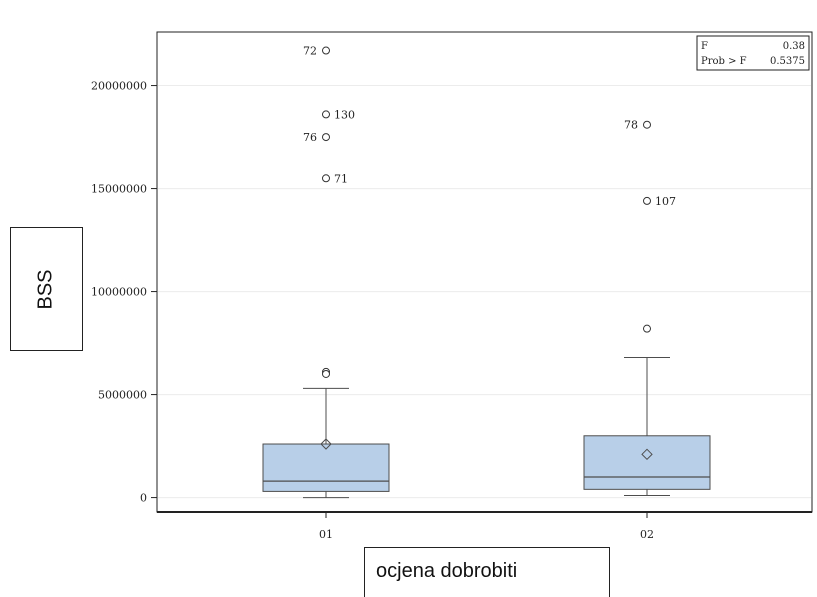 The height and width of the screenshot is (597, 817). Describe the element at coordinates (341, 178) in the screenshot. I see `outlier-label: 71` at that location.